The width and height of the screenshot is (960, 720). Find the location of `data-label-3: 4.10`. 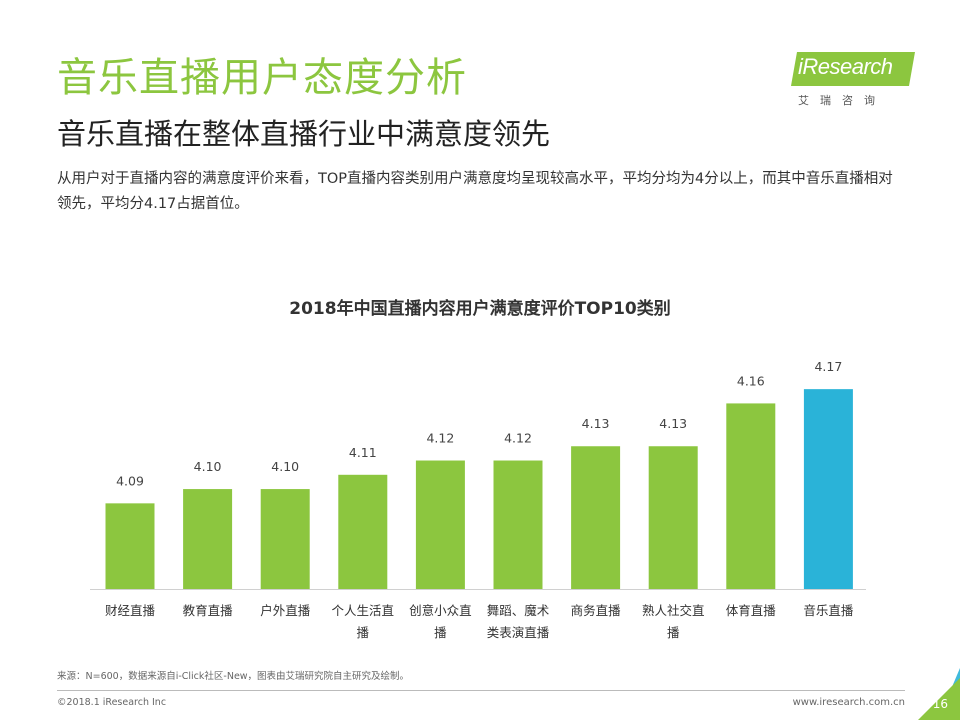

data-label-3: 4.10 is located at coordinates (285, 466).